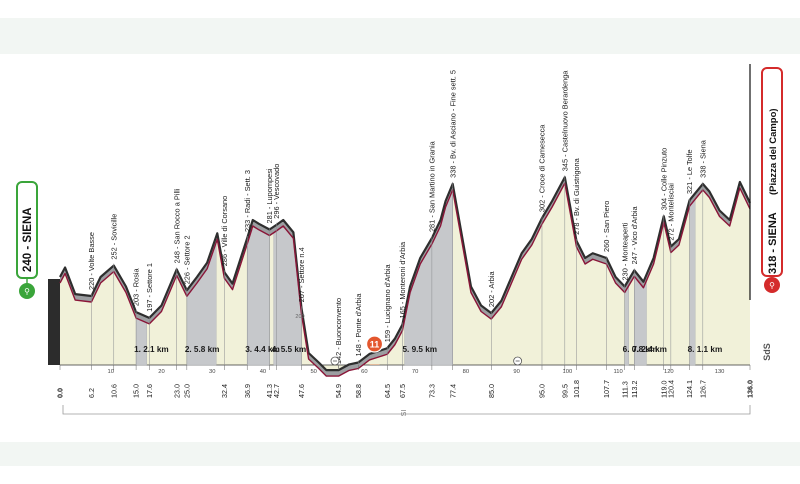  Describe the element at coordinates (670, 389) in the screenshot. I see `km-label-27: 120.4` at that location.